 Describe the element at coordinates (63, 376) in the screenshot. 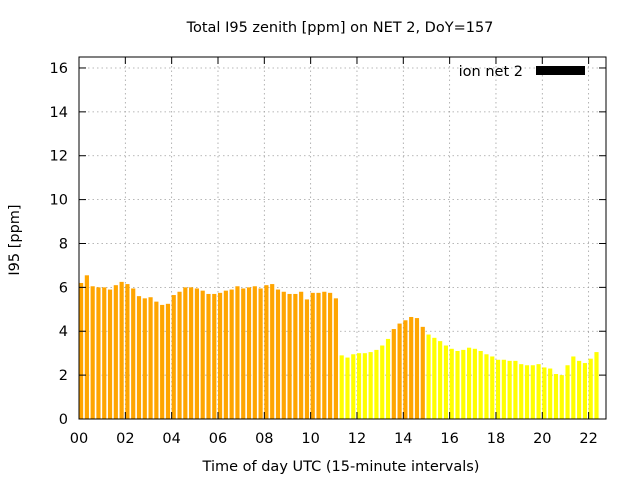

I see `y-tick-label: 2` at that location.